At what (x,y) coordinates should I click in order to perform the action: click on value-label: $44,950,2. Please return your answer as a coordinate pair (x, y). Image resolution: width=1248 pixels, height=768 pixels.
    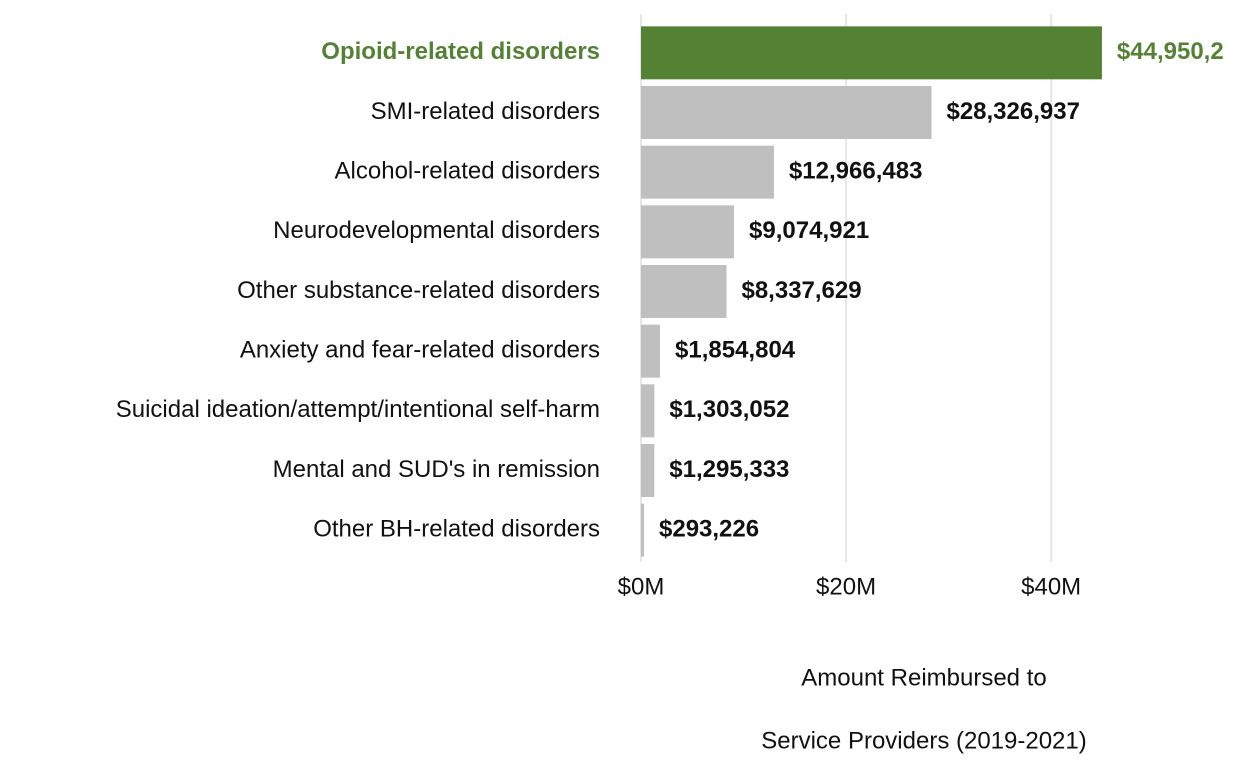
    Looking at the image, I should click on (1170, 51).